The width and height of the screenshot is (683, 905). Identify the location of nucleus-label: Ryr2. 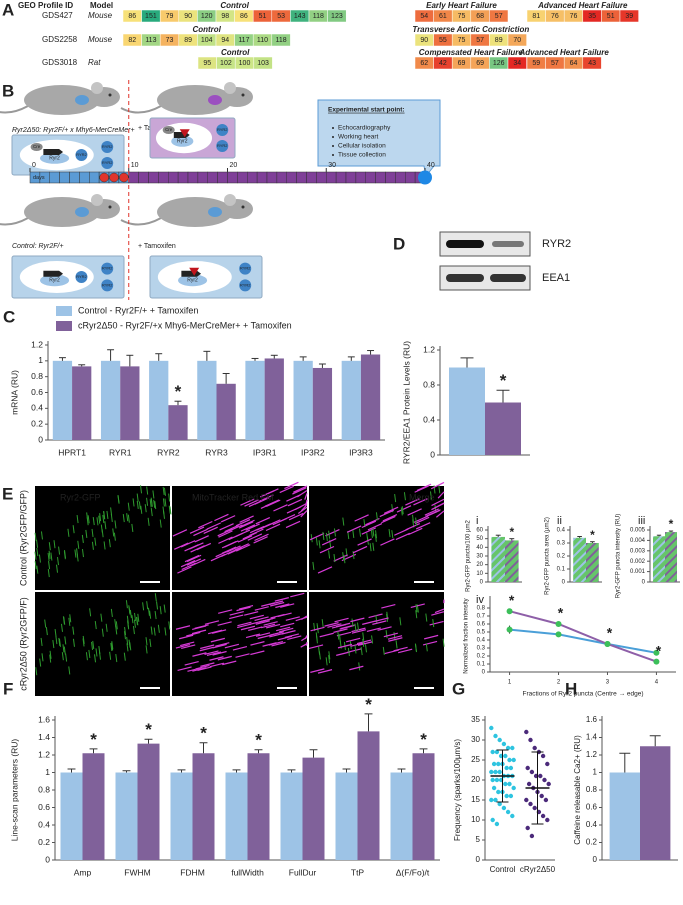
(54, 159).